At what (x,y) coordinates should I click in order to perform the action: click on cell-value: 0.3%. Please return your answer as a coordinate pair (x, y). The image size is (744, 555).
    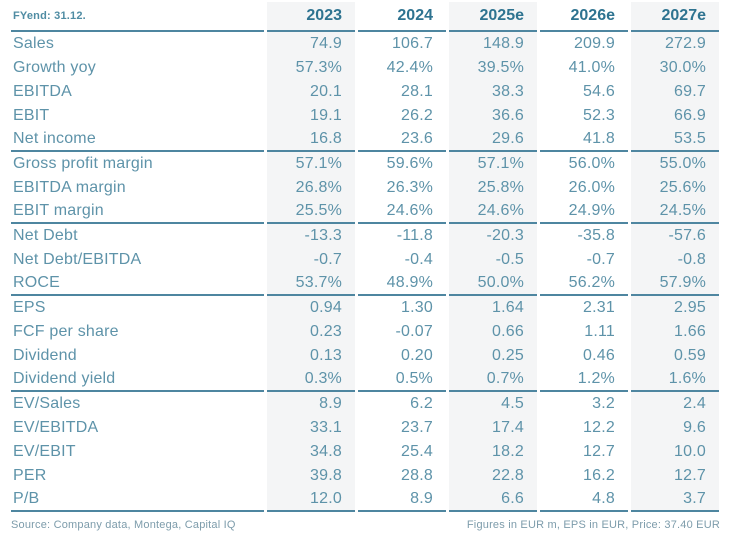
    Looking at the image, I should click on (311, 380).